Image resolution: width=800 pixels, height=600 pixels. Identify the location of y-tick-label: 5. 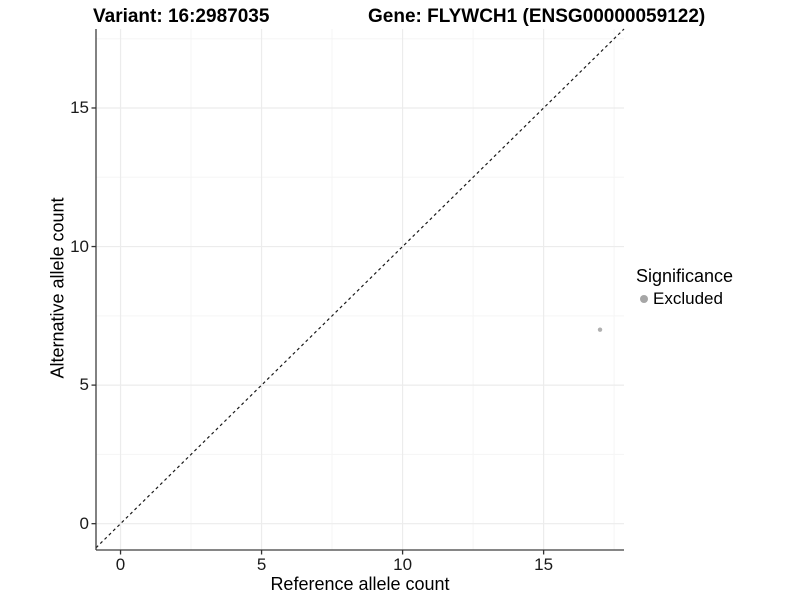
(84, 385).